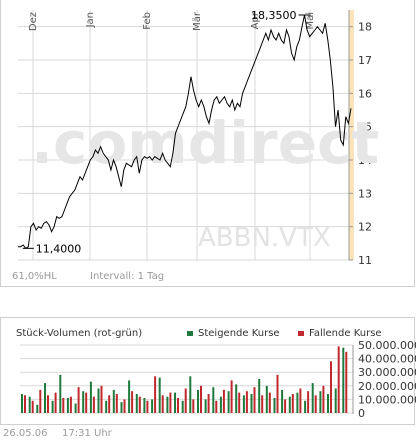 The height and width of the screenshot is (443, 417). What do you see at coordinates (365, 93) in the screenshot?
I see `price-tick-label: 16` at bounding box center [365, 93].